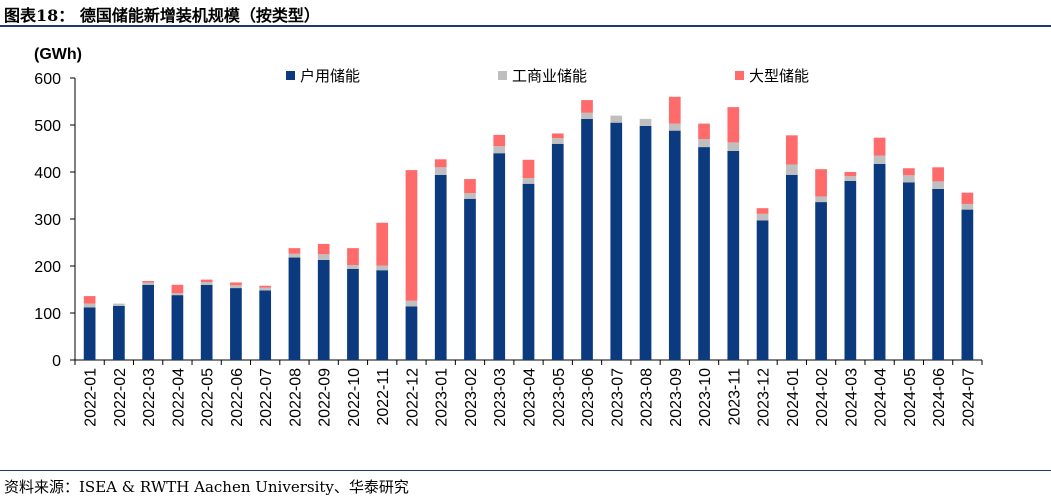 Image resolution: width=1051 pixels, height=502 pixels. I want to click on x-tick-label: 2022-02, so click(120, 397).